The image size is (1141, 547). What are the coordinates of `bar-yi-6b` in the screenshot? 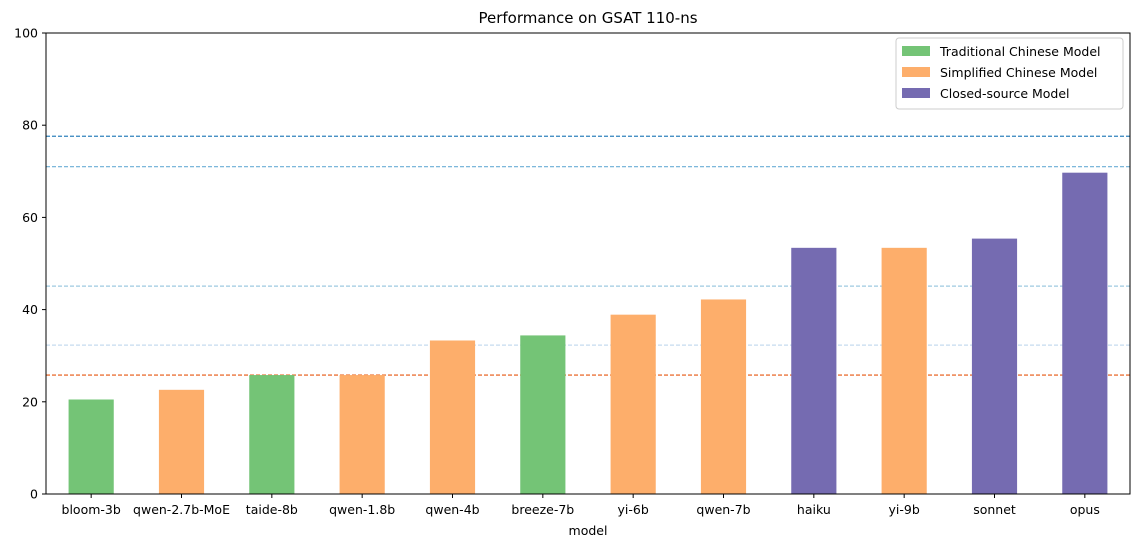 It's located at (633, 404).